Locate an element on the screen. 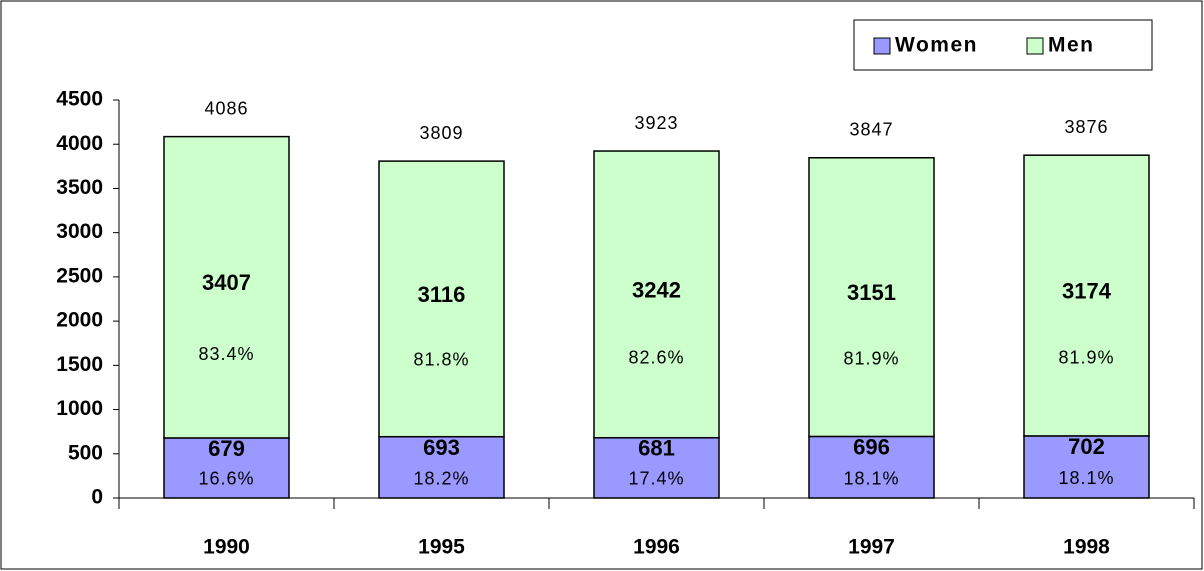 This screenshot has height=571, width=1204. value-label: 679 is located at coordinates (226, 448).